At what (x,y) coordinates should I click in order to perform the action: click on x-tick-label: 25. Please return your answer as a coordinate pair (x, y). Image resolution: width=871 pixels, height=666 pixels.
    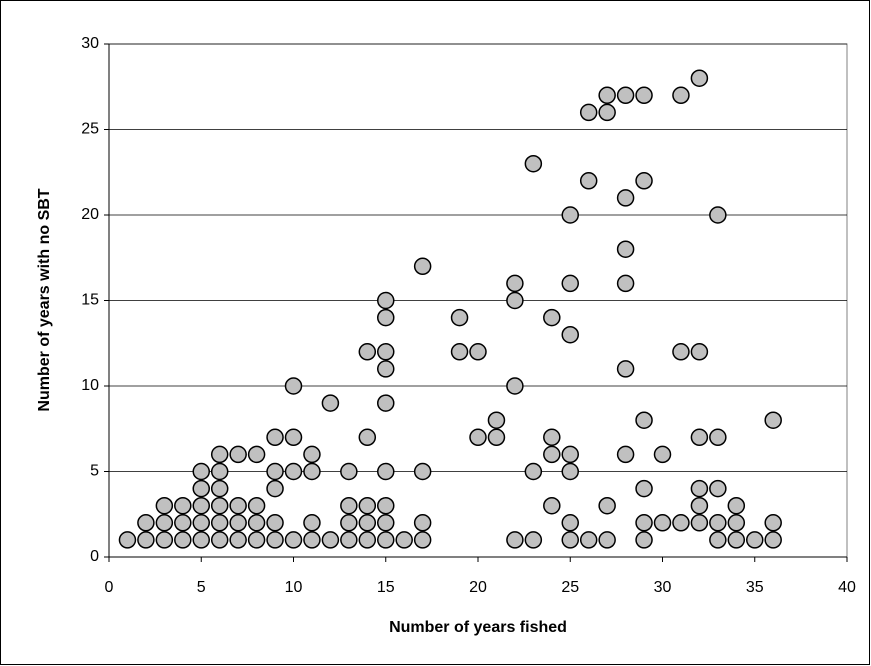
    Looking at the image, I should click on (570, 587).